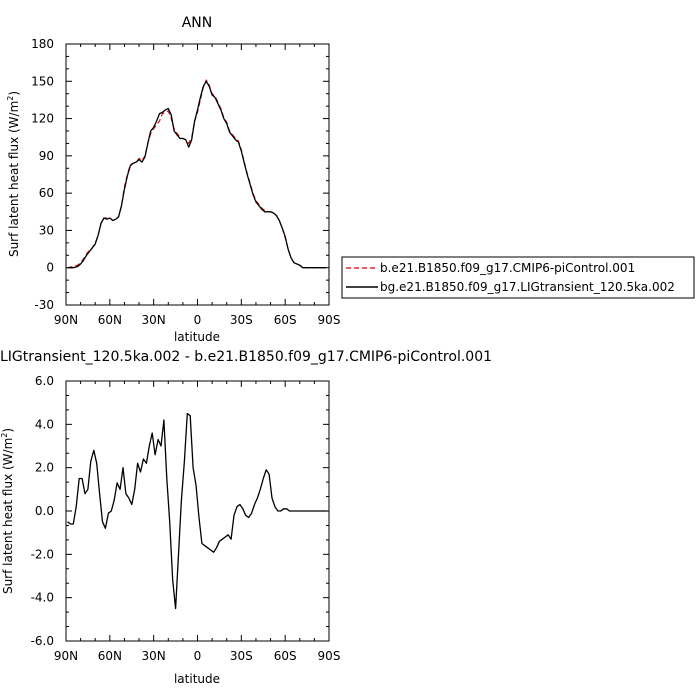 The image size is (700, 700). Describe the element at coordinates (285, 656) in the screenshot. I see `panel-bottom-xtick-label: 60S` at that location.